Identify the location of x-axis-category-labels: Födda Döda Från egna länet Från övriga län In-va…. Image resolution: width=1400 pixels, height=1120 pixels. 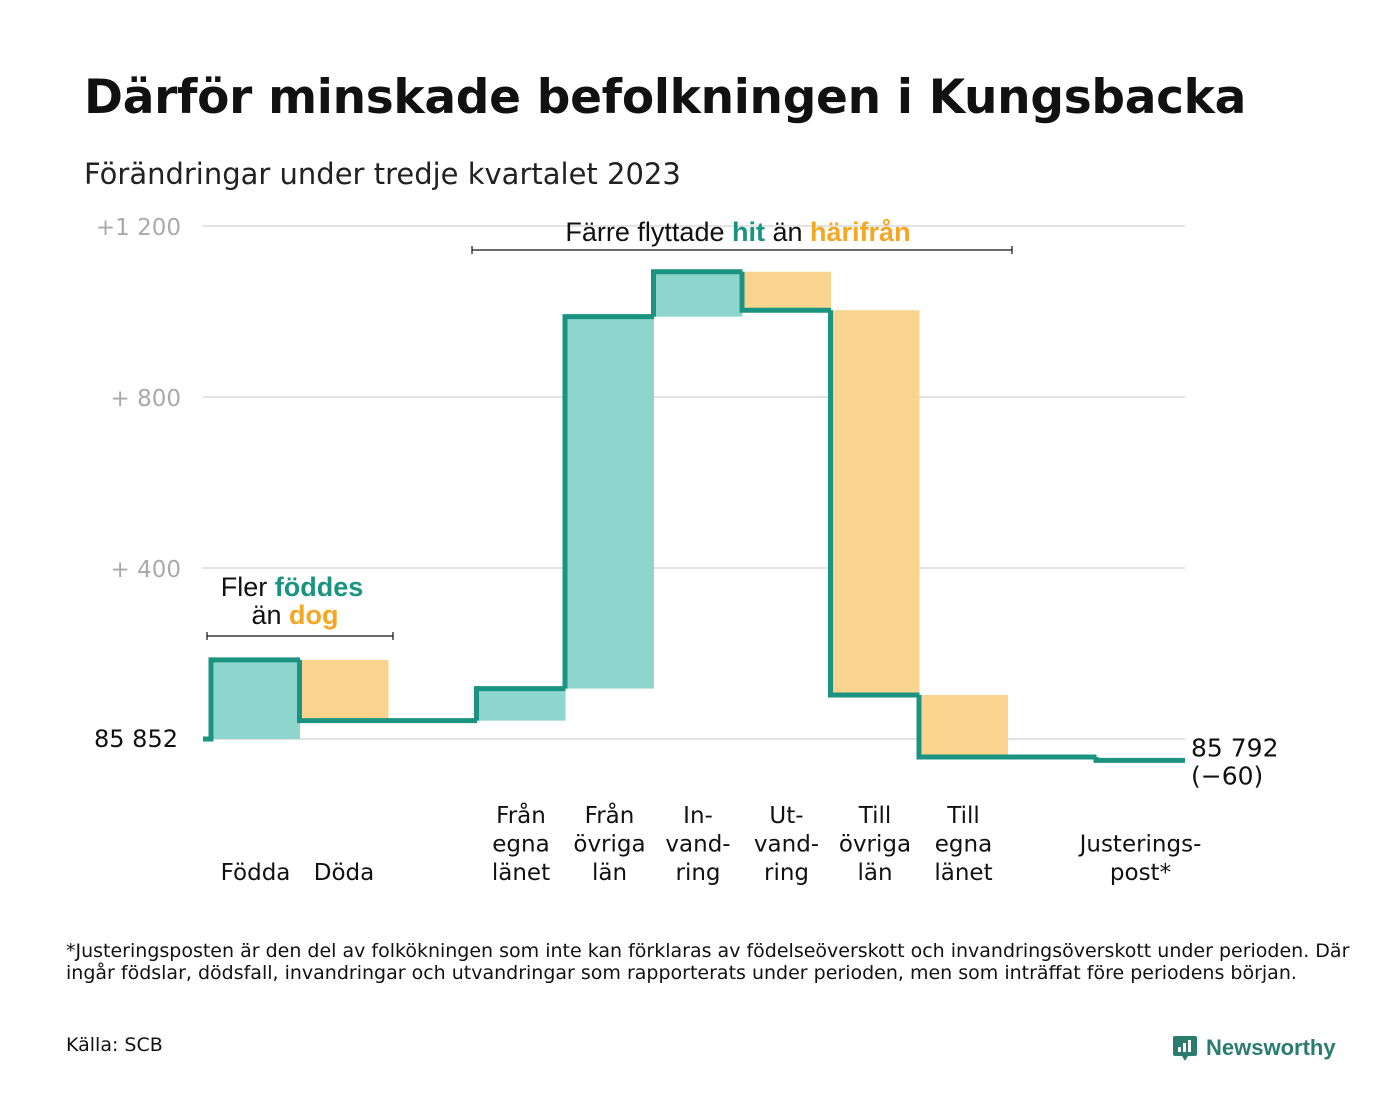
(711, 843).